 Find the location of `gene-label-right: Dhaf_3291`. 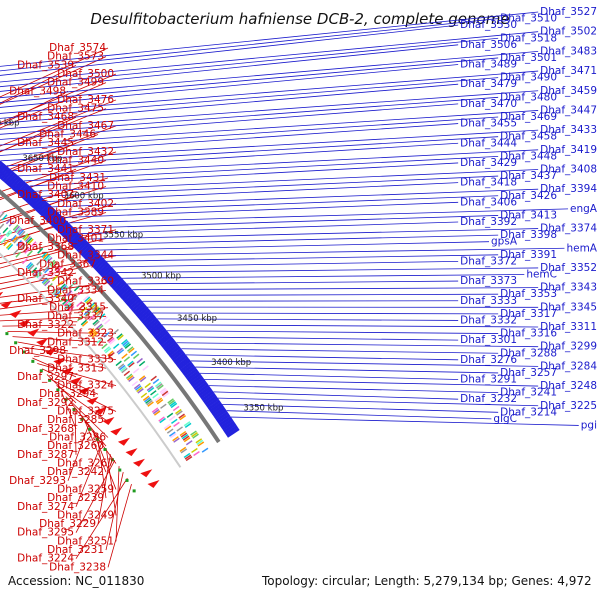

gene-label-right: Dhaf_3291 is located at coordinates (488, 380).